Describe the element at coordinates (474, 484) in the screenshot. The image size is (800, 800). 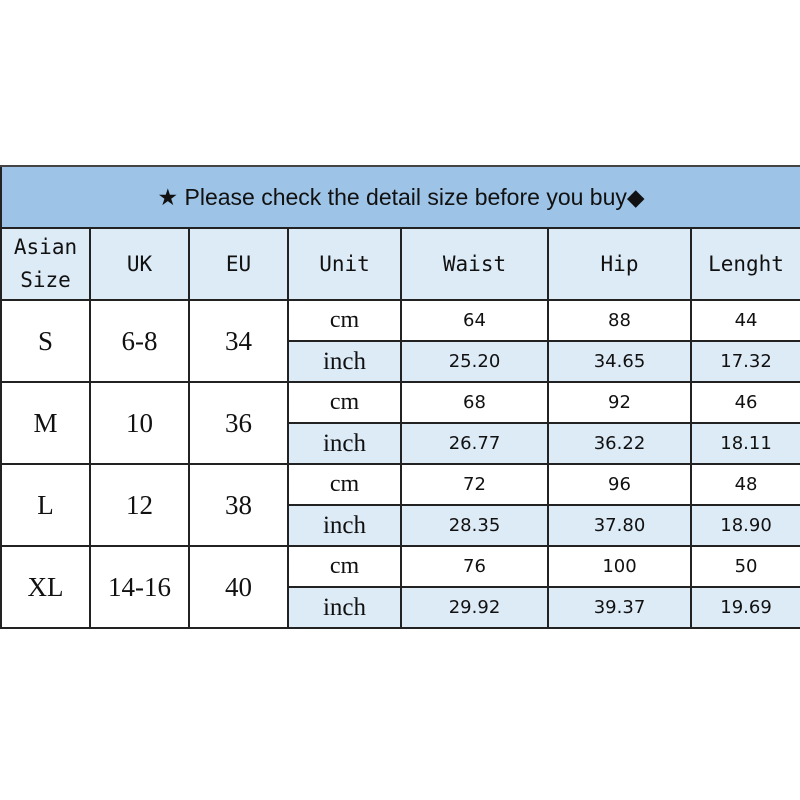
I see `waist-cell: 72` at that location.